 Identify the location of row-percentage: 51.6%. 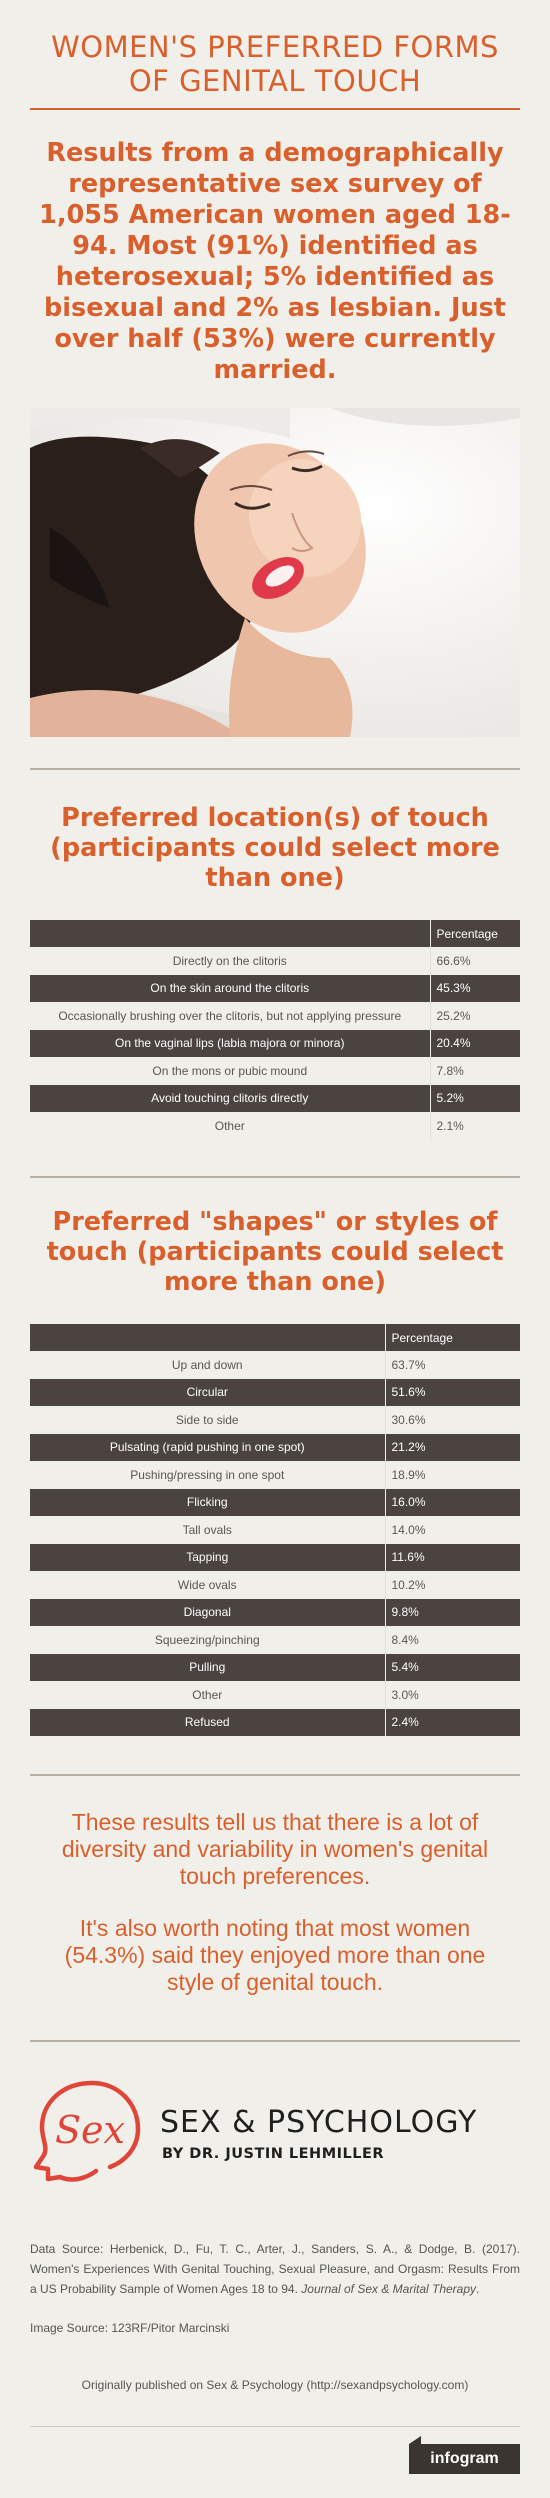
(452, 1392).